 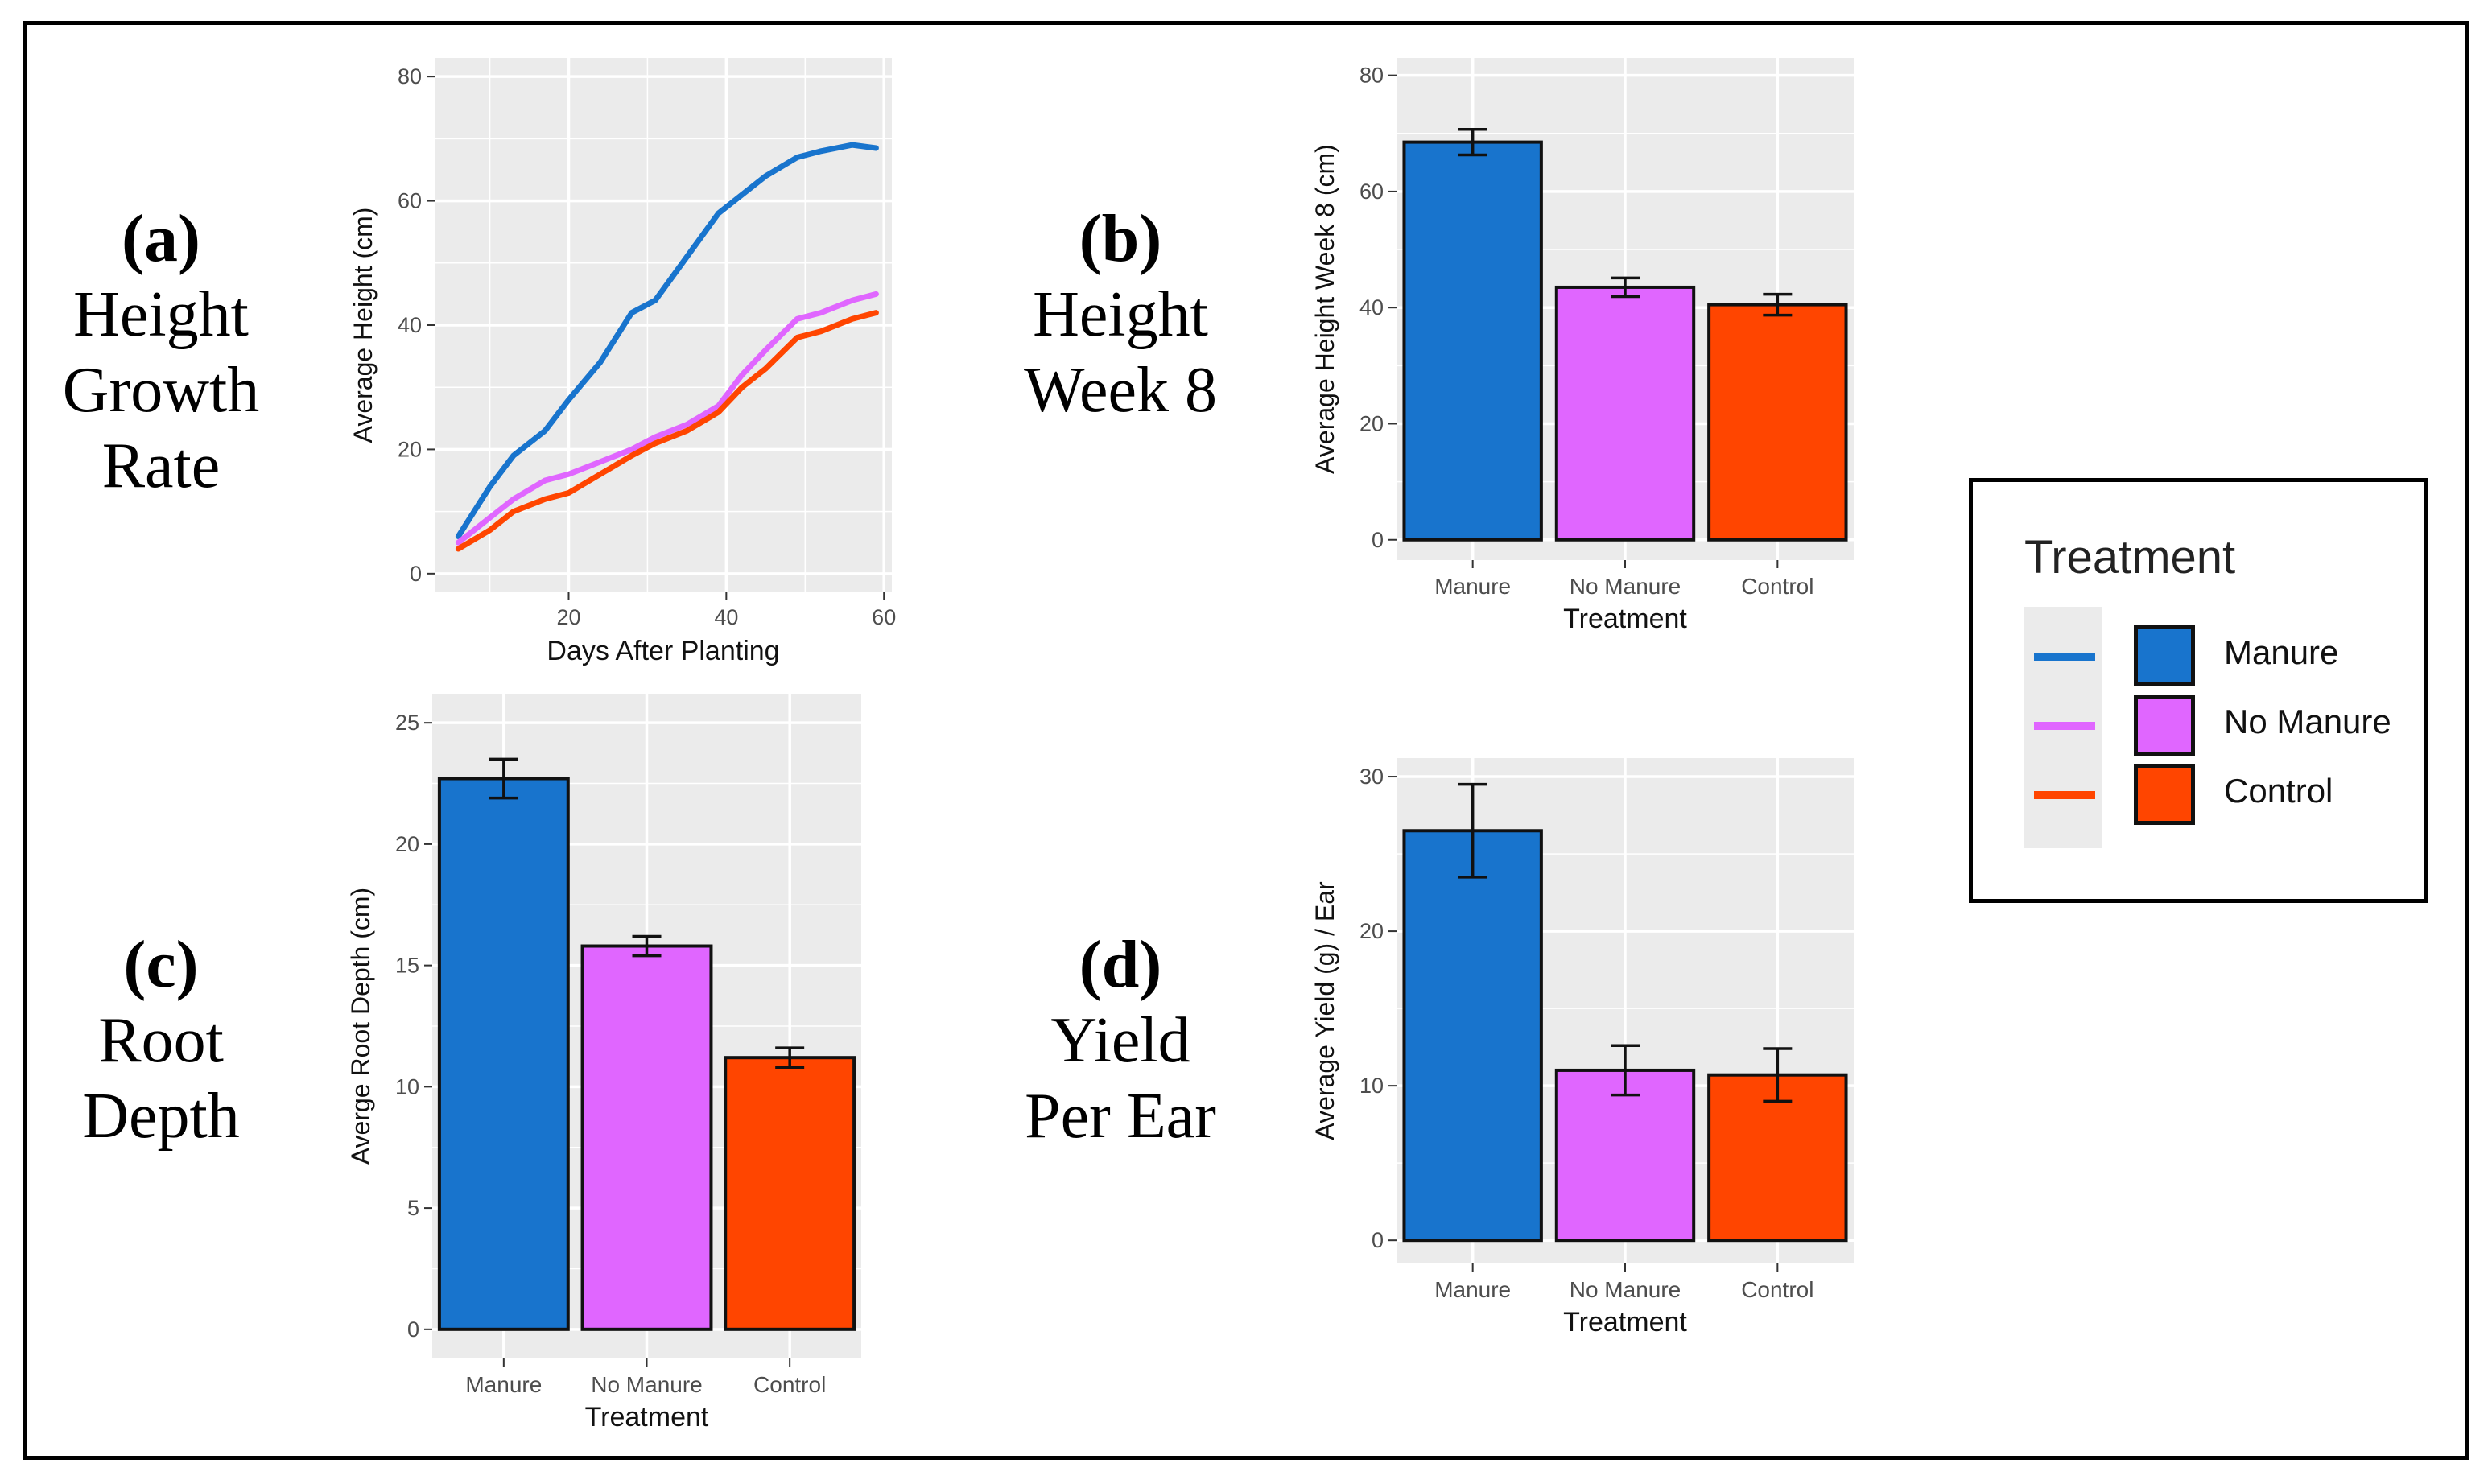 I want to click on panel-letter-b: (b), so click(x=1120, y=238).